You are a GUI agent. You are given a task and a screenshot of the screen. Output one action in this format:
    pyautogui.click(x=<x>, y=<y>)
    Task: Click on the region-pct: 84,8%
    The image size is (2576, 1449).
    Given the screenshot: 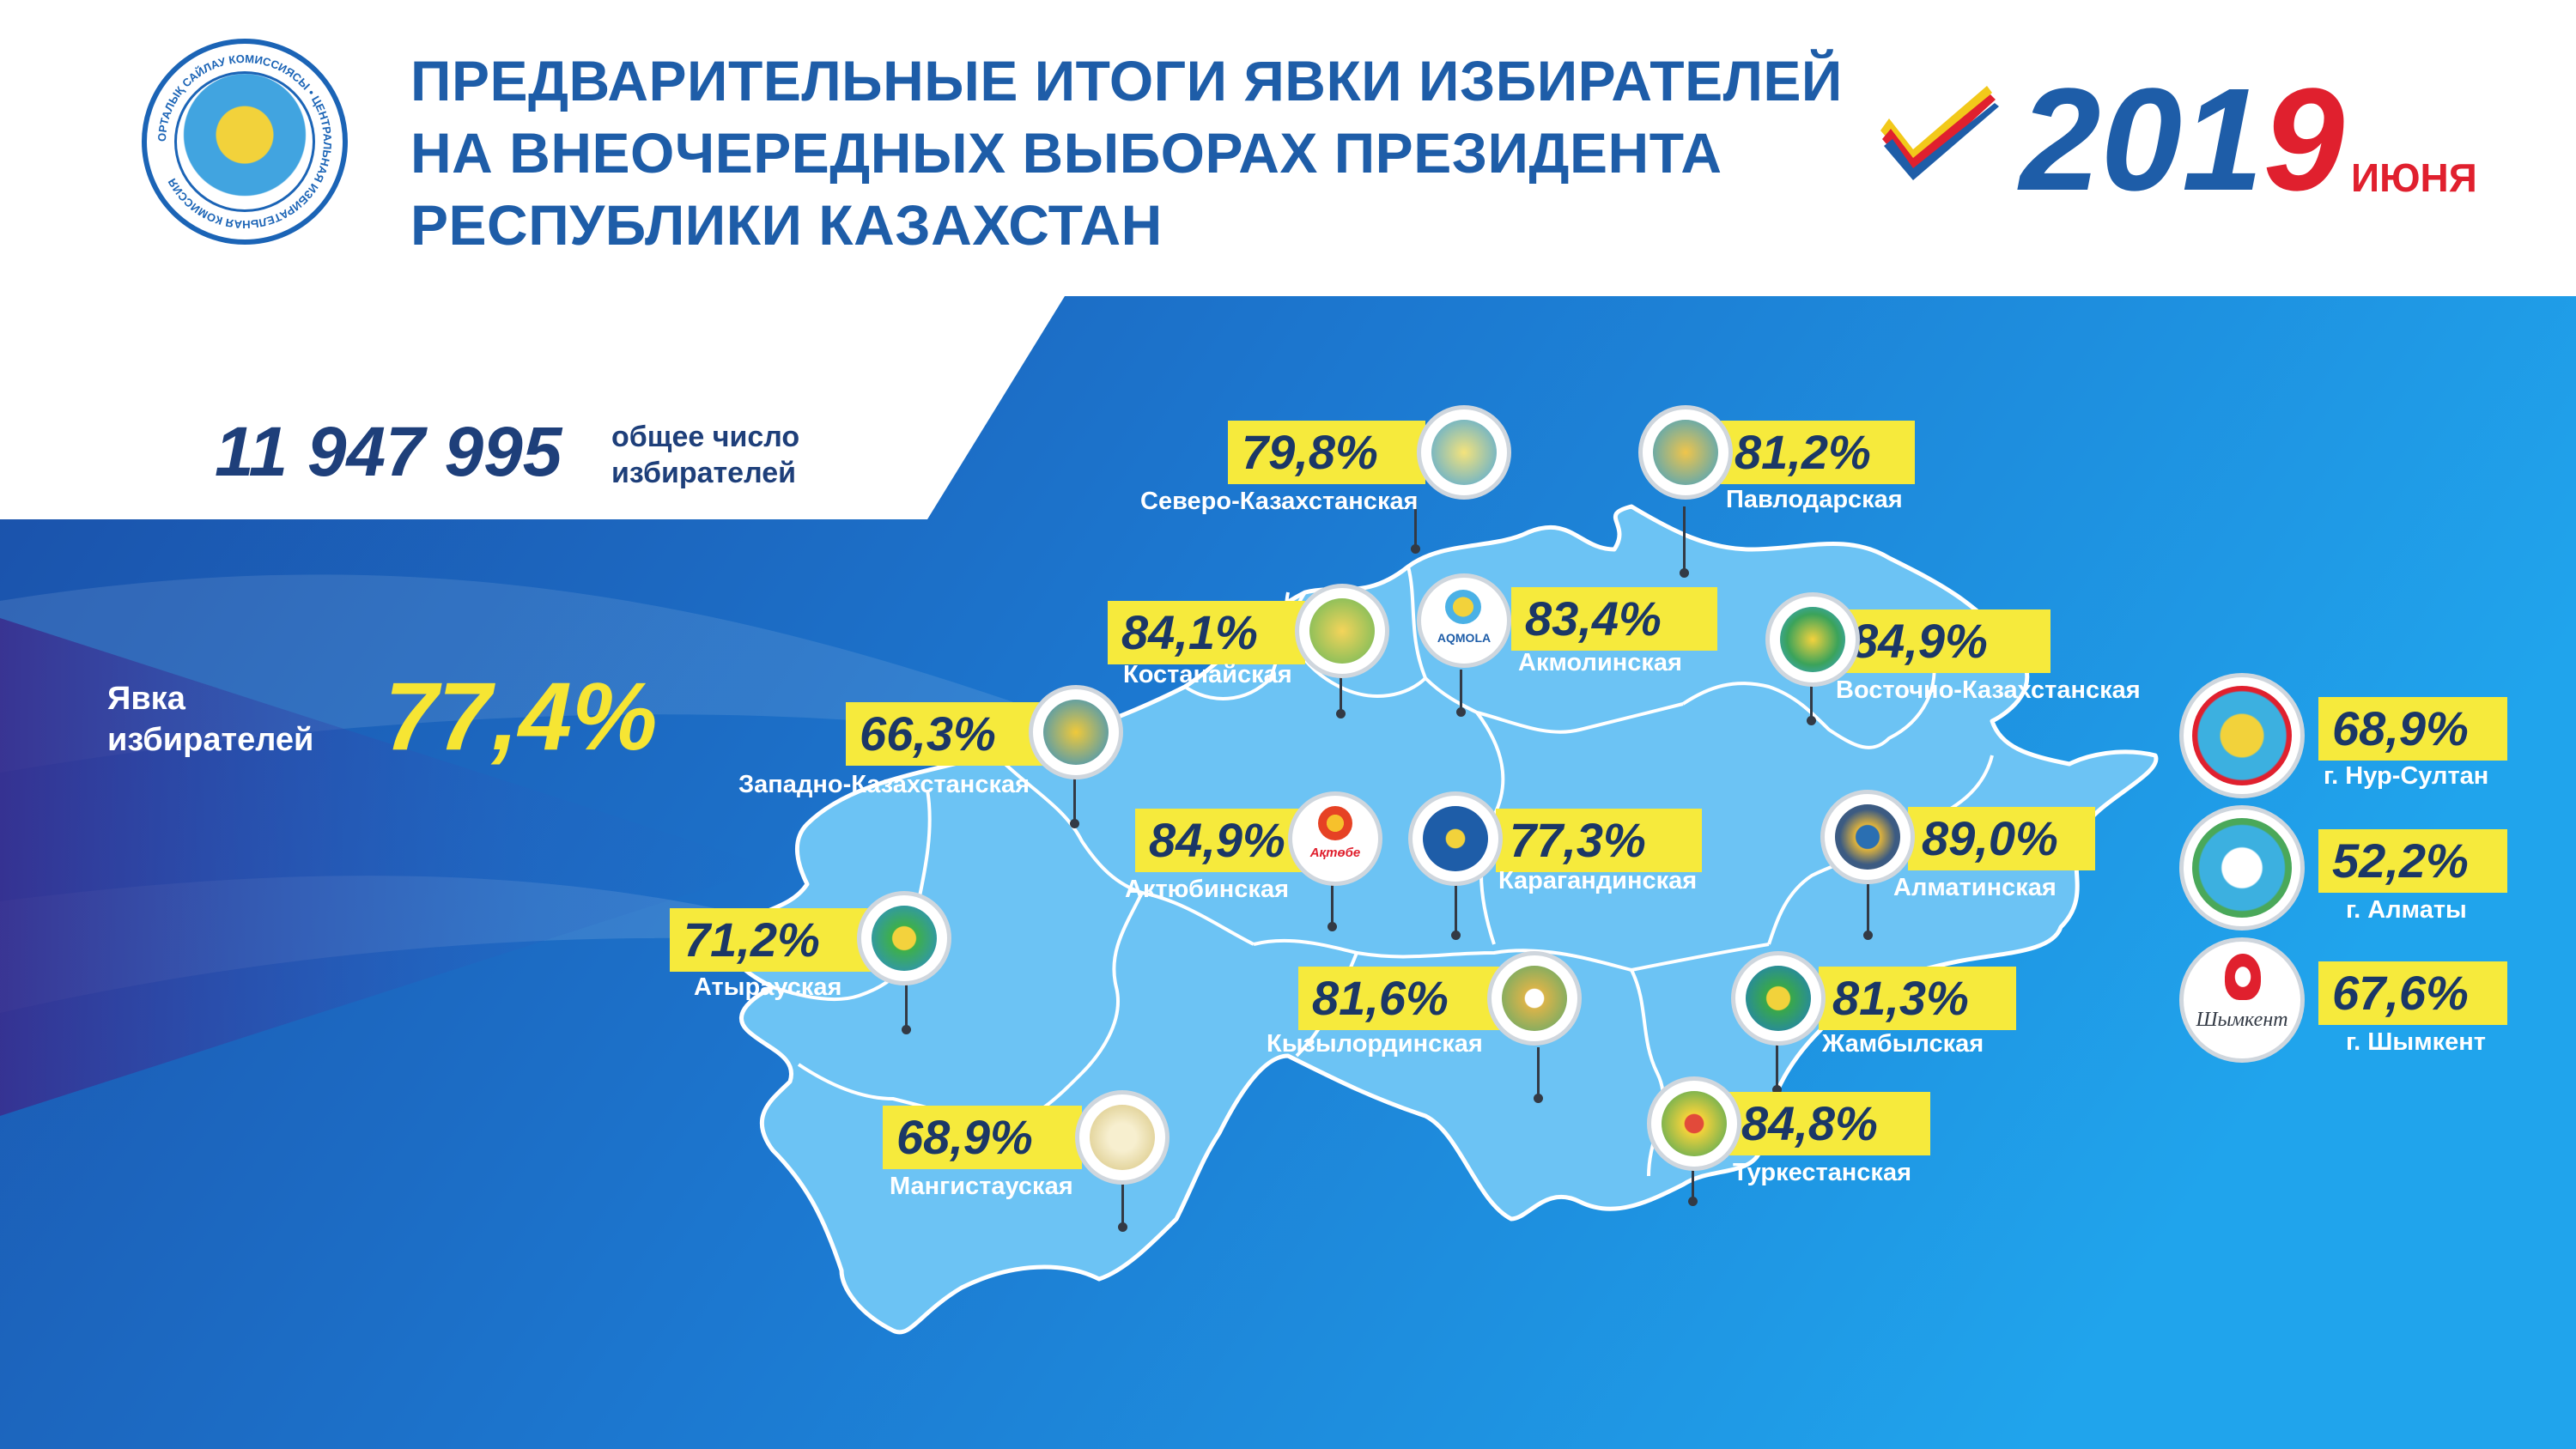 What is the action you would take?
    pyautogui.click(x=1829, y=1123)
    